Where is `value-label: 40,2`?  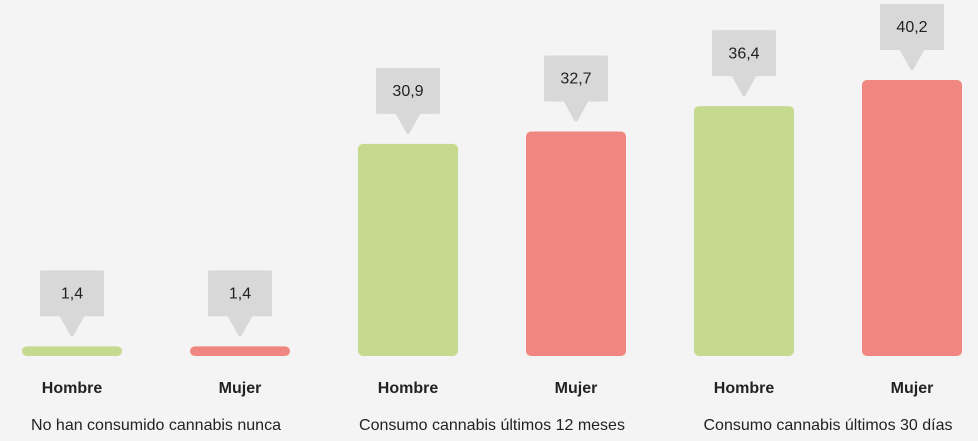
value-label: 40,2 is located at coordinates (911, 27).